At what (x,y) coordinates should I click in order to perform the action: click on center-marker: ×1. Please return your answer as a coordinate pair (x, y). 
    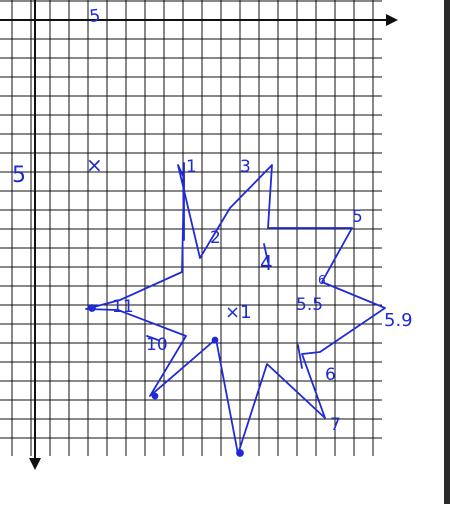
    Looking at the image, I should click on (238, 312).